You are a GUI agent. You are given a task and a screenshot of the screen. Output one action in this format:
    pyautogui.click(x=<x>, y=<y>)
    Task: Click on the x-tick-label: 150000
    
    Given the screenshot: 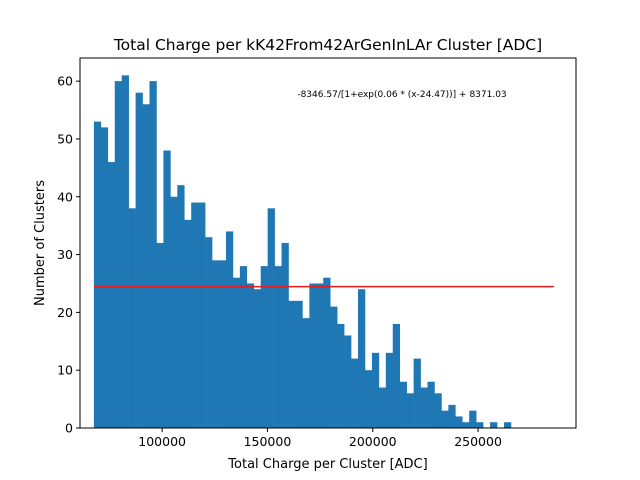 What is the action you would take?
    pyautogui.click(x=268, y=441)
    